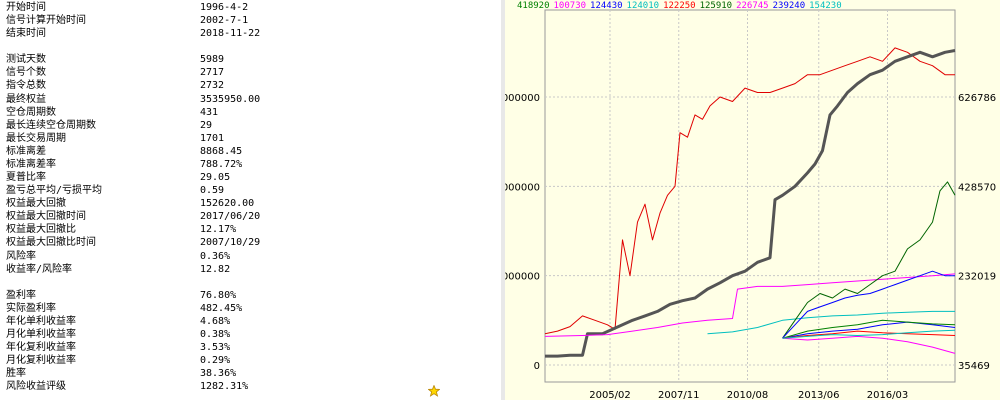 This screenshot has width=1000, height=404. I want to click on stat-value: 2717, so click(212, 73).